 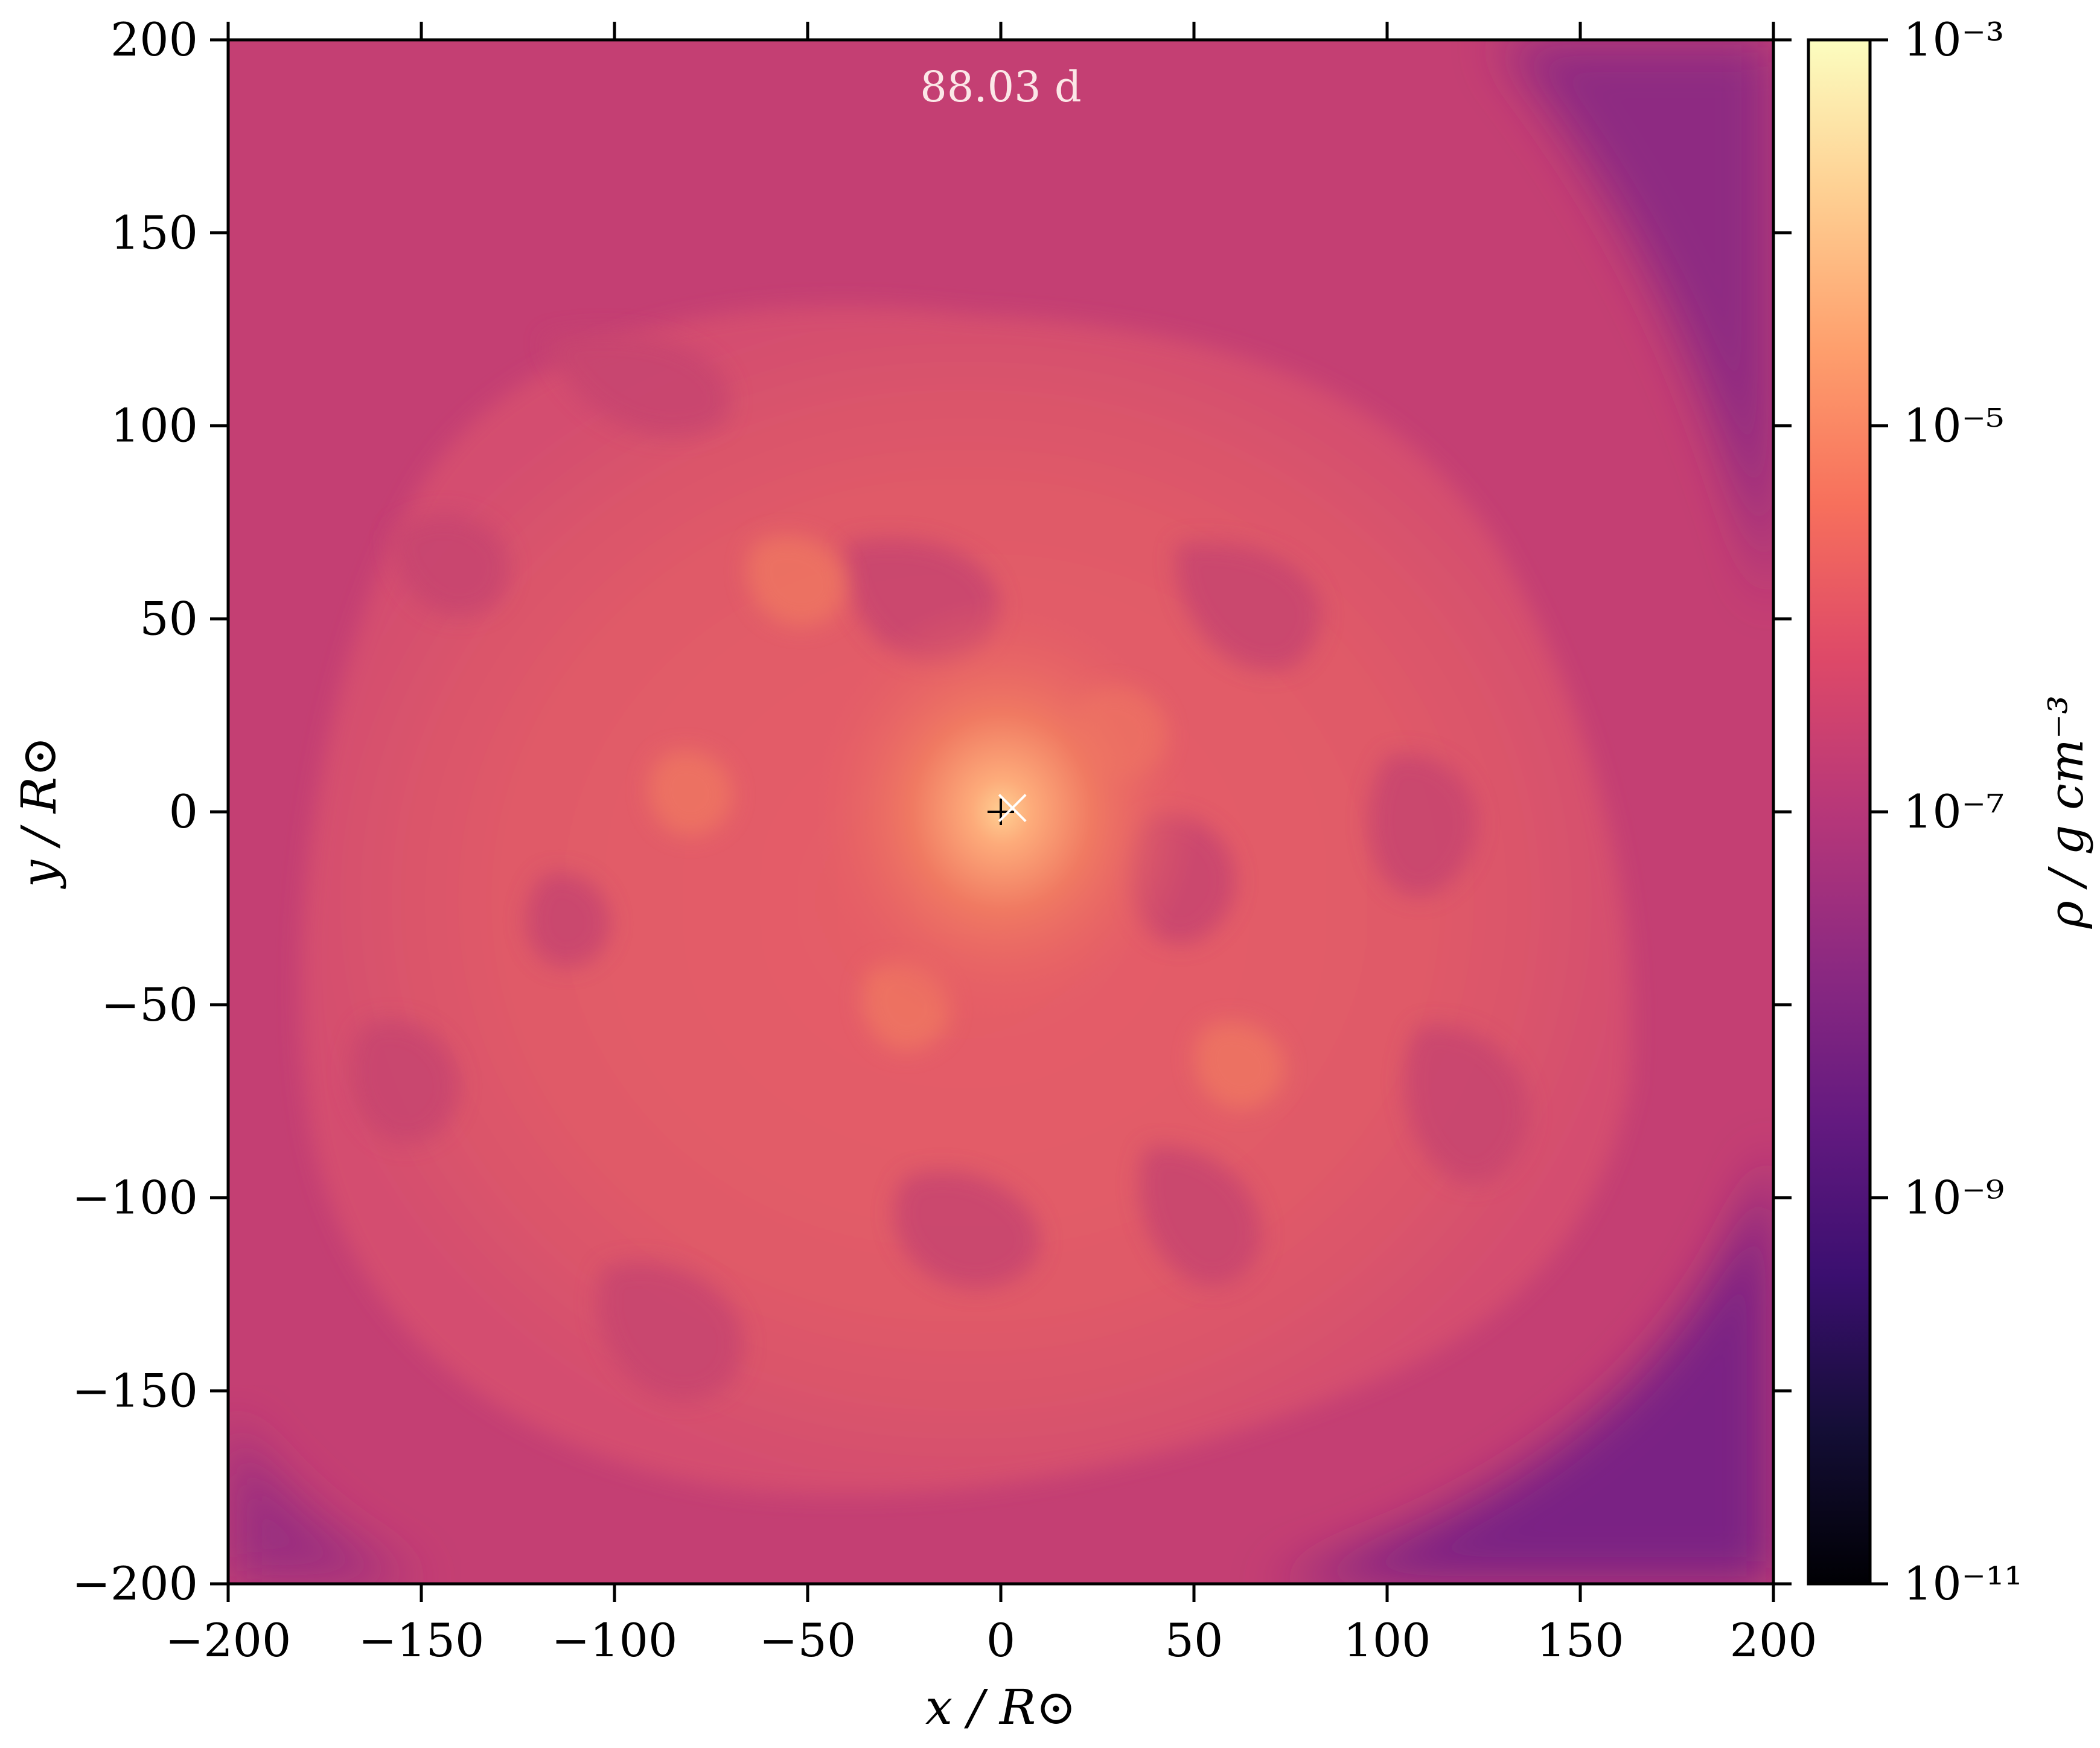 I want to click on y-tick-label: 100, so click(x=154, y=426).